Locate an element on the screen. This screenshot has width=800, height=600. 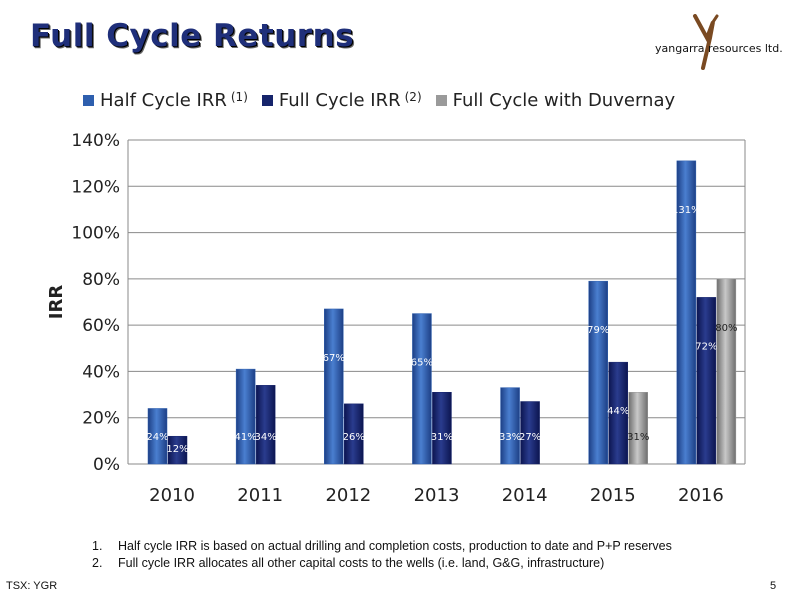
legend-footnote-ref: (2) is located at coordinates (413, 96).